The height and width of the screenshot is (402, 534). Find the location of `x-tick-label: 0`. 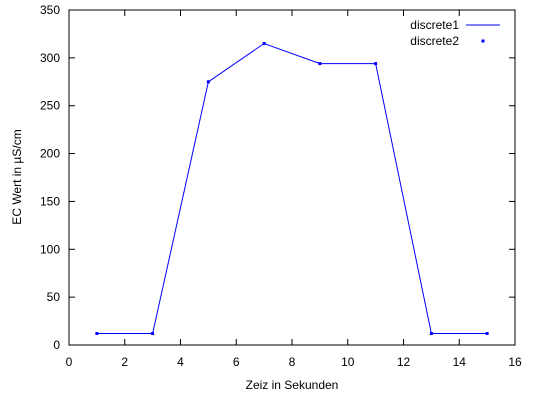

x-tick-label: 0 is located at coordinates (69, 362).